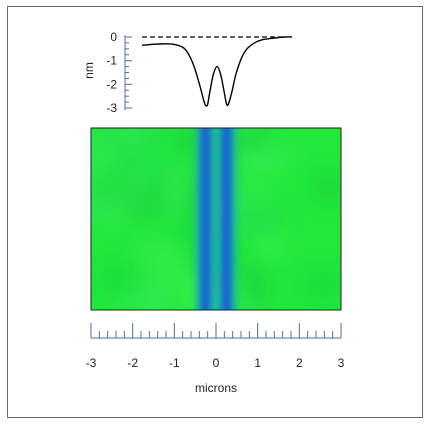 The width and height of the screenshot is (431, 425). What do you see at coordinates (216, 388) in the screenshot?
I see `x-axis-label: microns` at bounding box center [216, 388].